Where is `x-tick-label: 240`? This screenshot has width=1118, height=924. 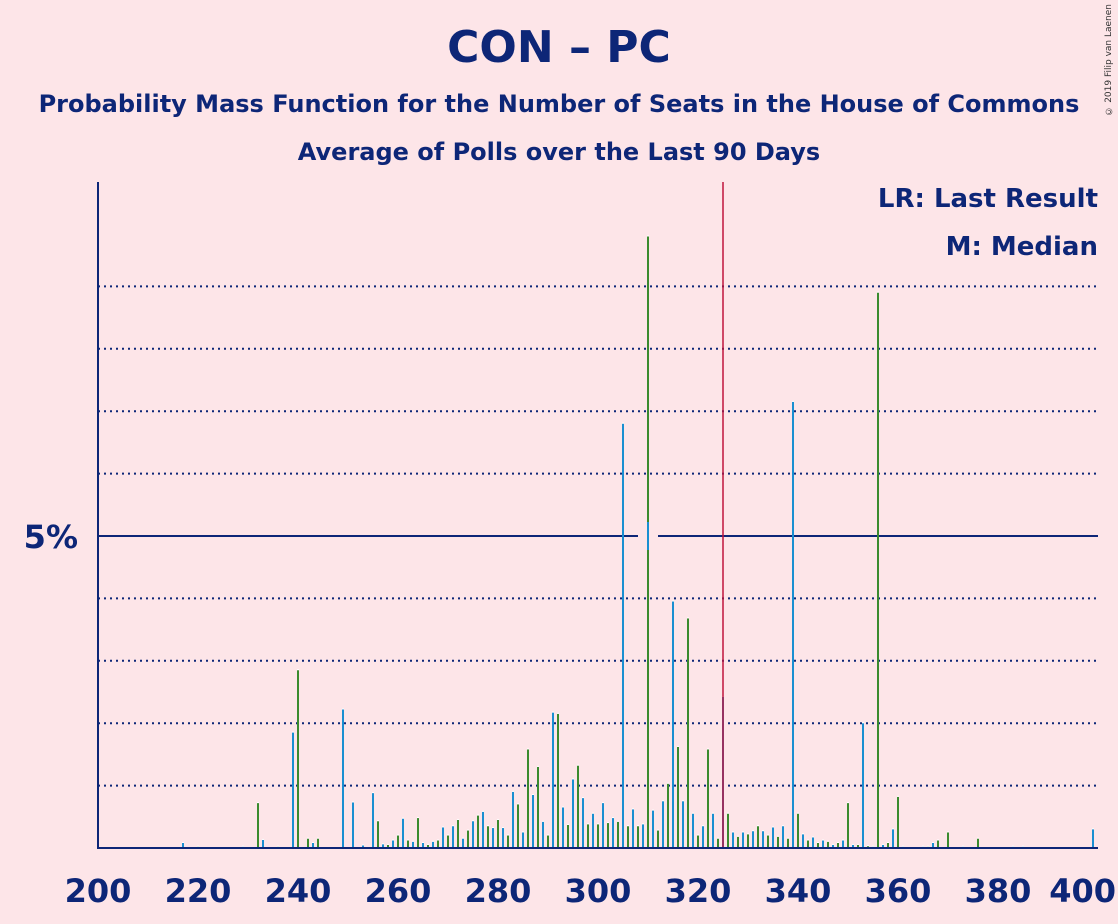
x-tick-label: 240 is located at coordinates (298, 891).